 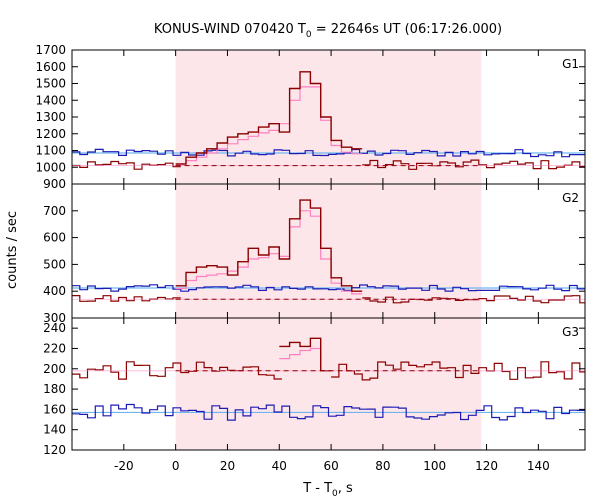 What do you see at coordinates (54, 318) in the screenshot?
I see `y-tick-label: 300` at bounding box center [54, 318].